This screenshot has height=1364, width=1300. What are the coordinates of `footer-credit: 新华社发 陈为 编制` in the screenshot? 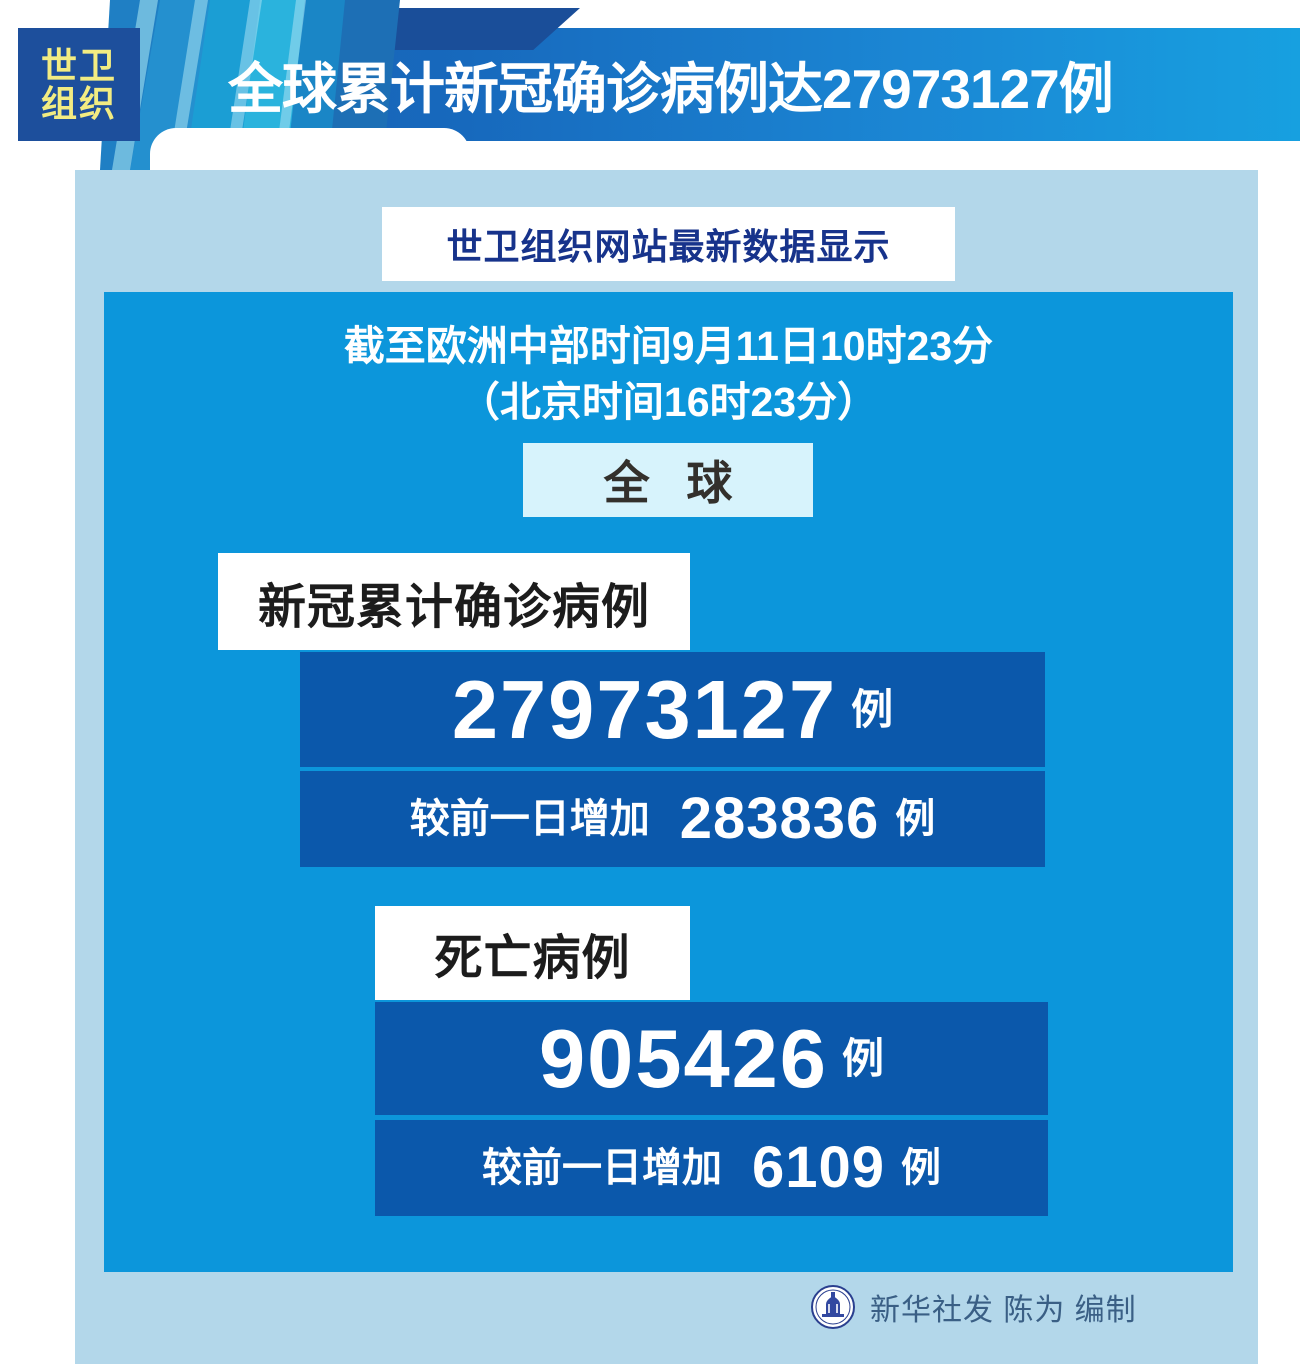 It's located at (973, 1307).